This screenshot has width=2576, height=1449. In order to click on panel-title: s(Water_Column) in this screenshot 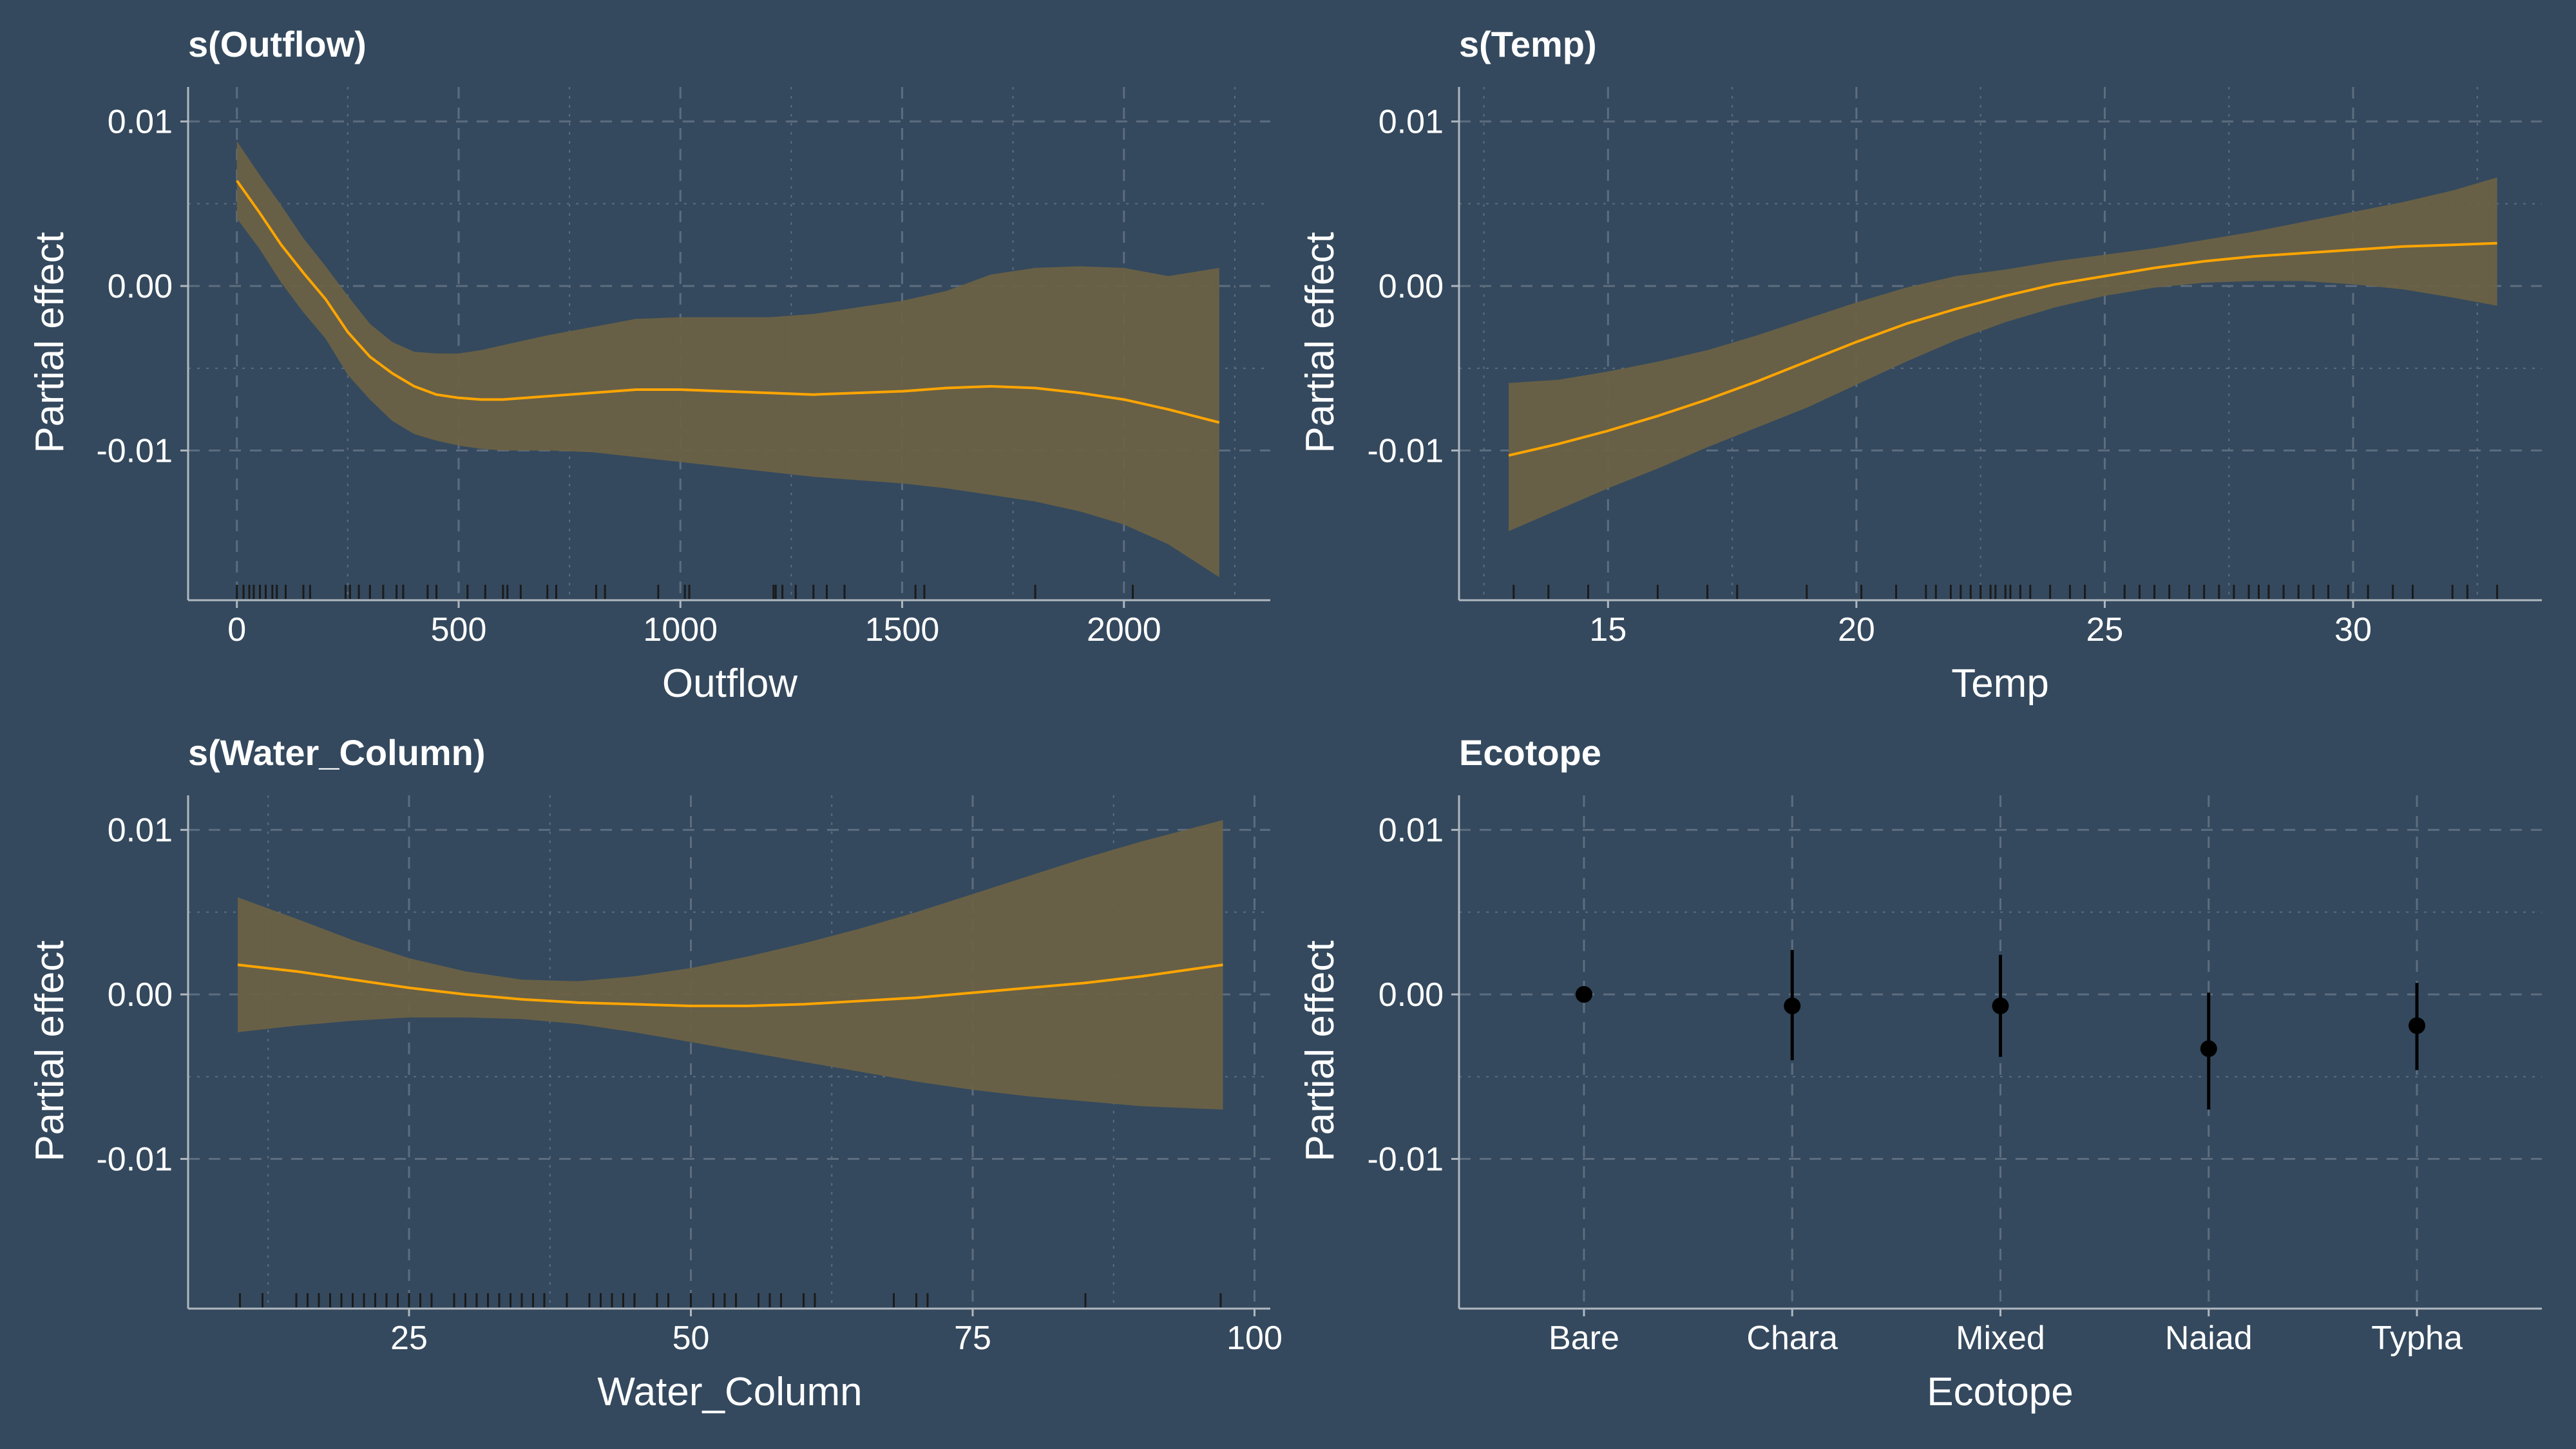, I will do `click(337, 752)`.